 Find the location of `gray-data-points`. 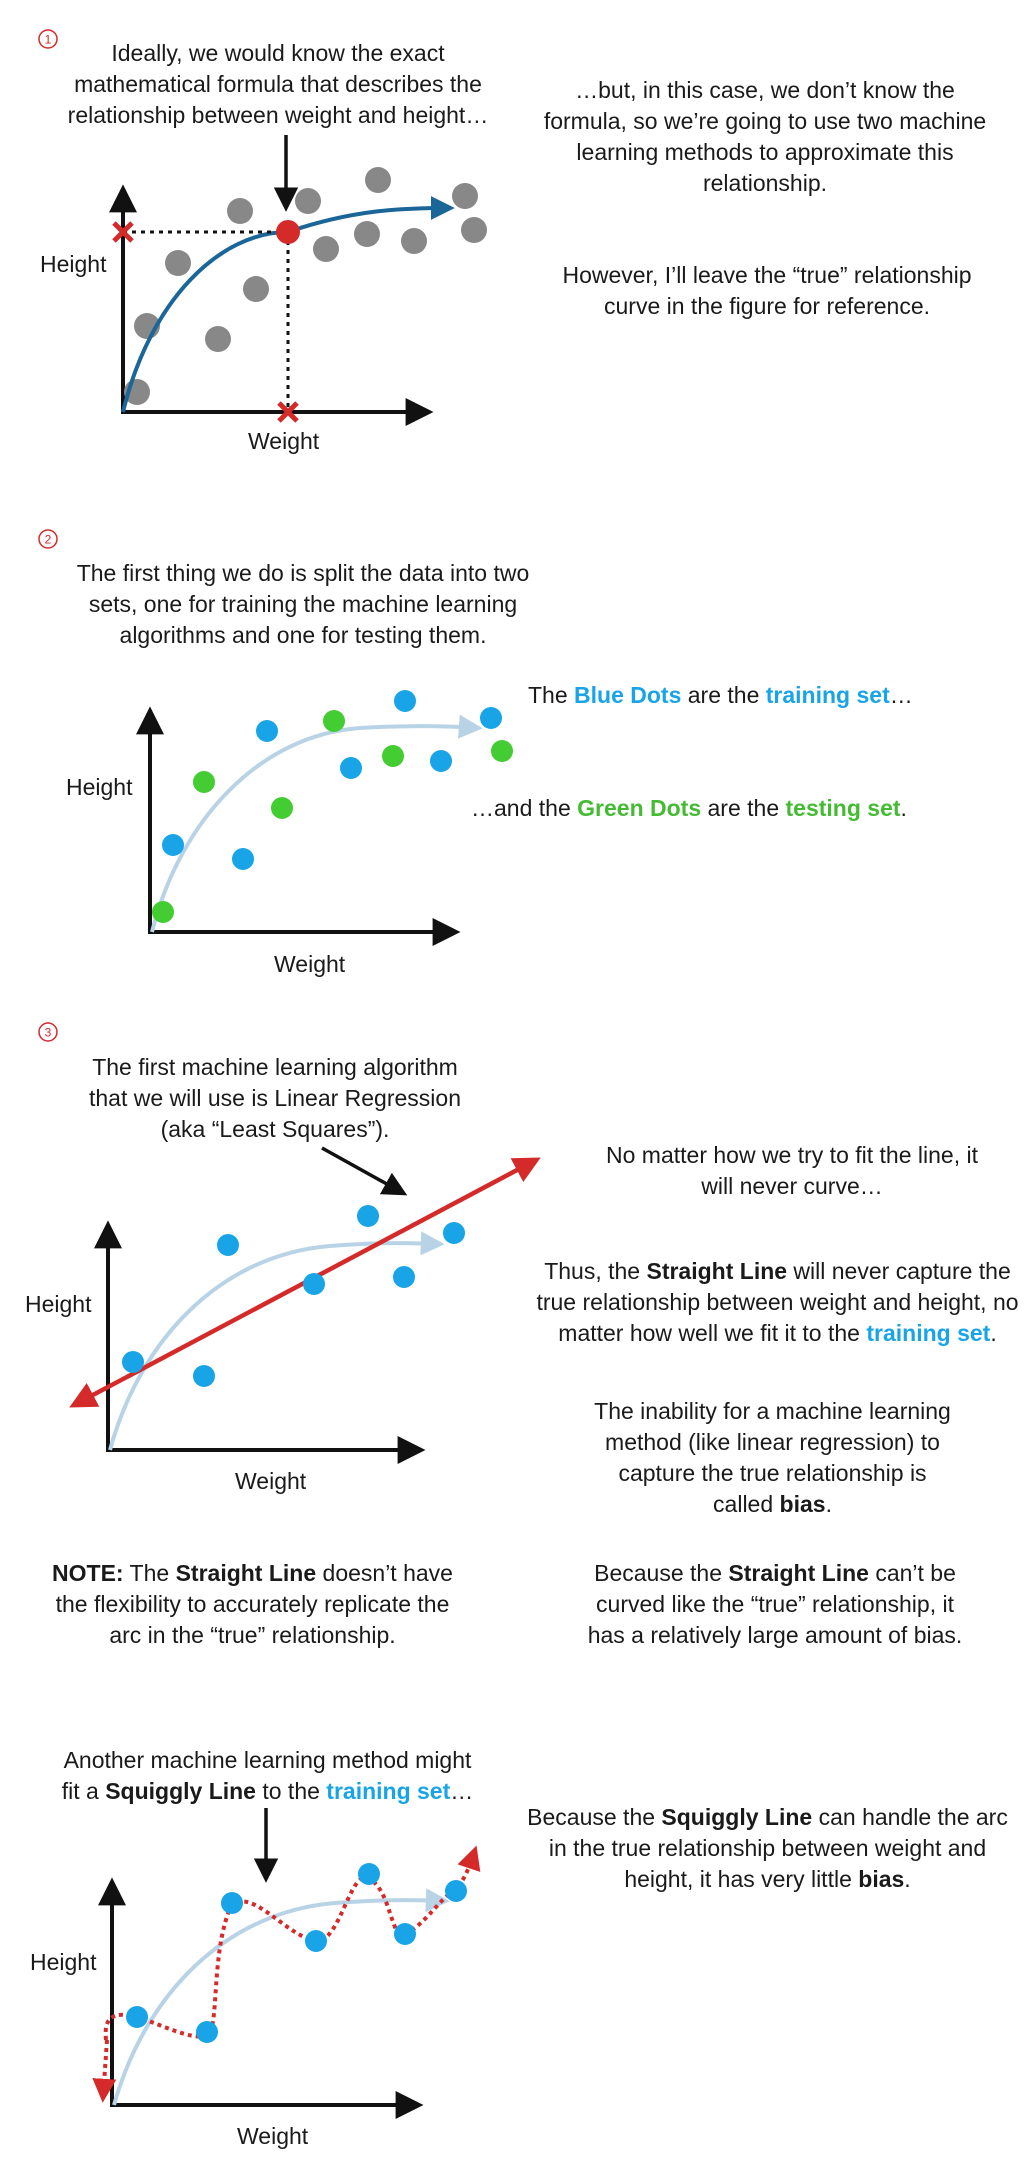

gray-data-points is located at coordinates (305, 286).